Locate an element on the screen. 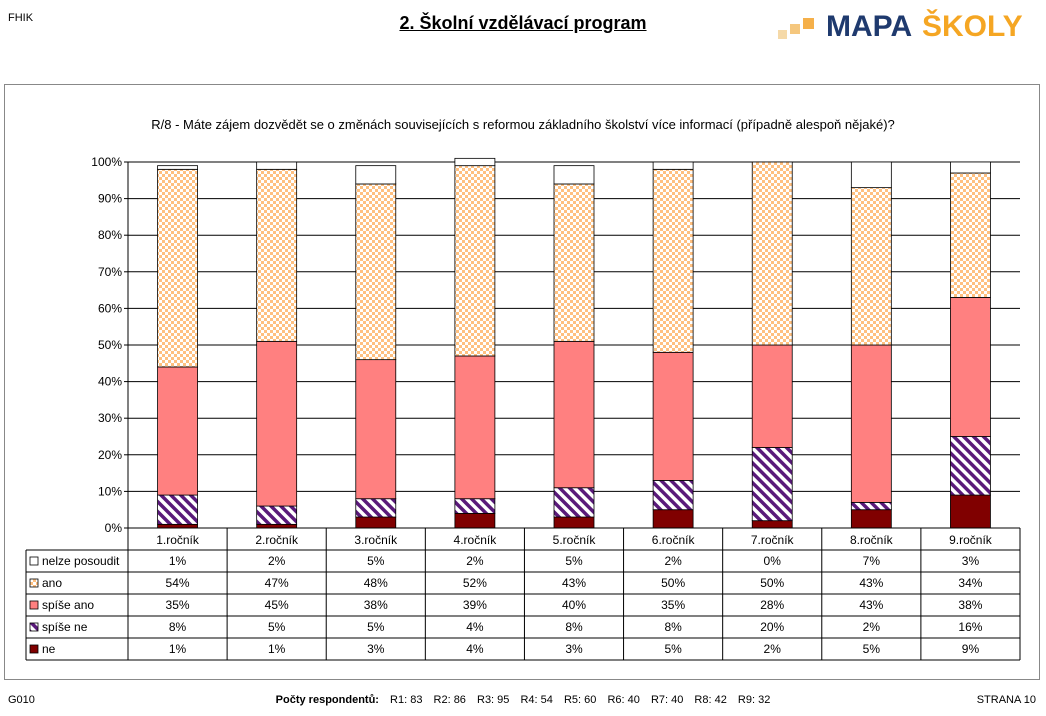  respondent-count: R6: 40 is located at coordinates (623, 700).